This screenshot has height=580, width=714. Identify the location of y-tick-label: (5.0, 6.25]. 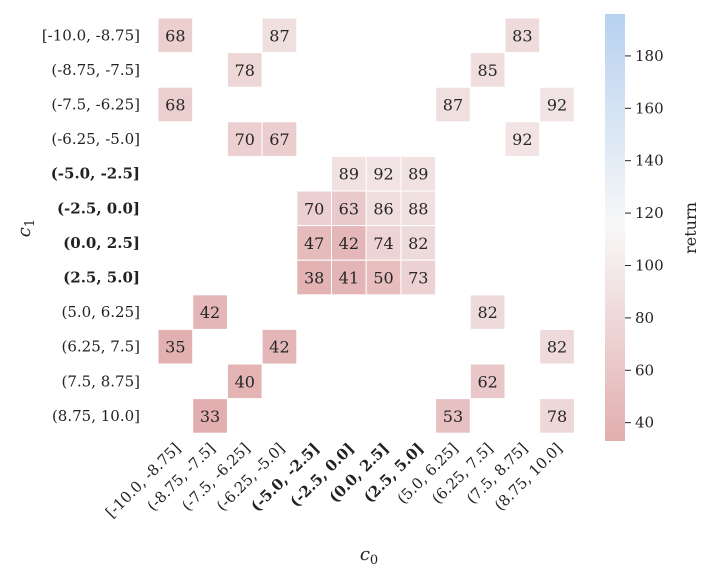
(101, 312).